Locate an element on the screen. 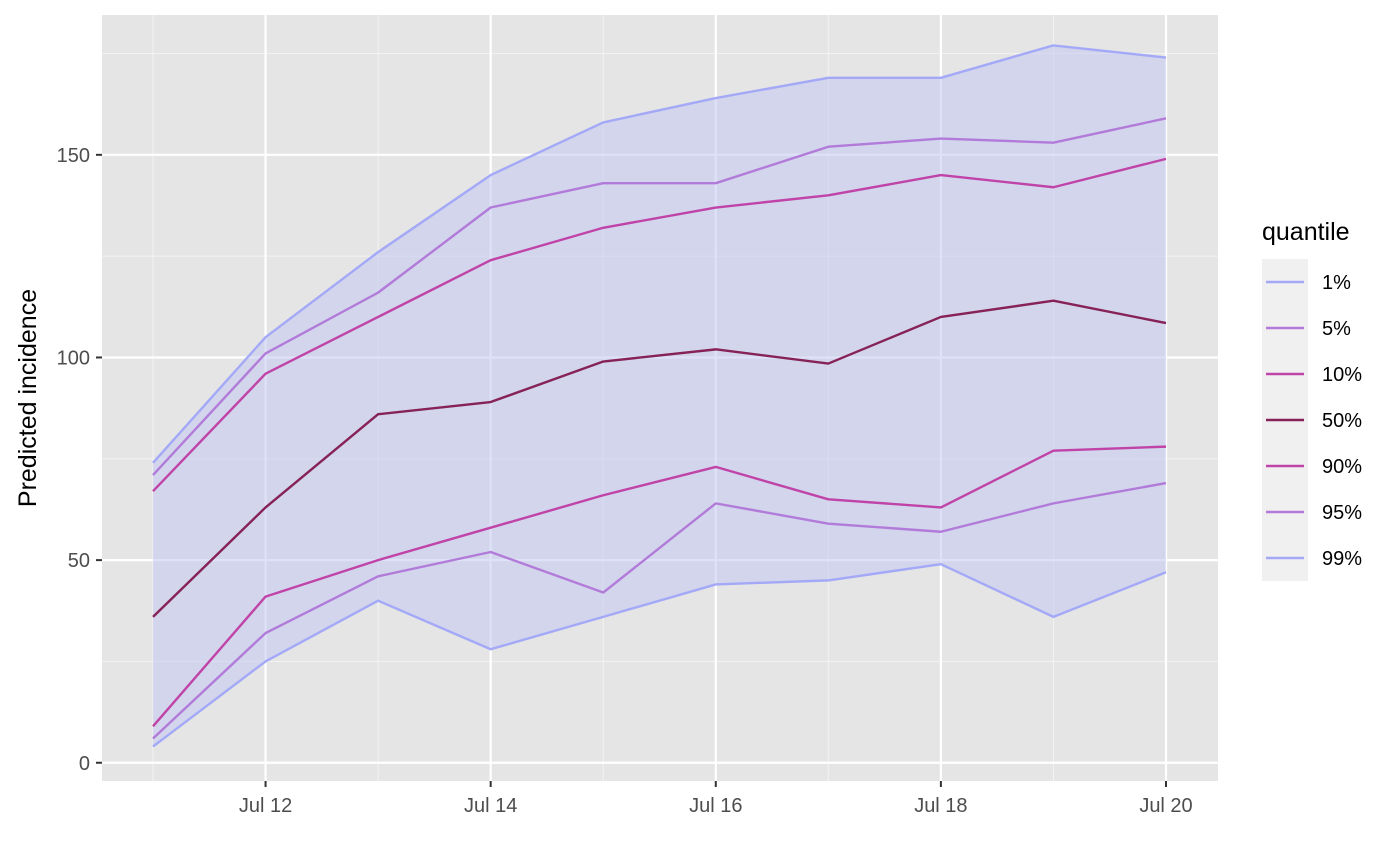 The width and height of the screenshot is (1400, 866). legend-label-99pct: 99% is located at coordinates (1342, 559).